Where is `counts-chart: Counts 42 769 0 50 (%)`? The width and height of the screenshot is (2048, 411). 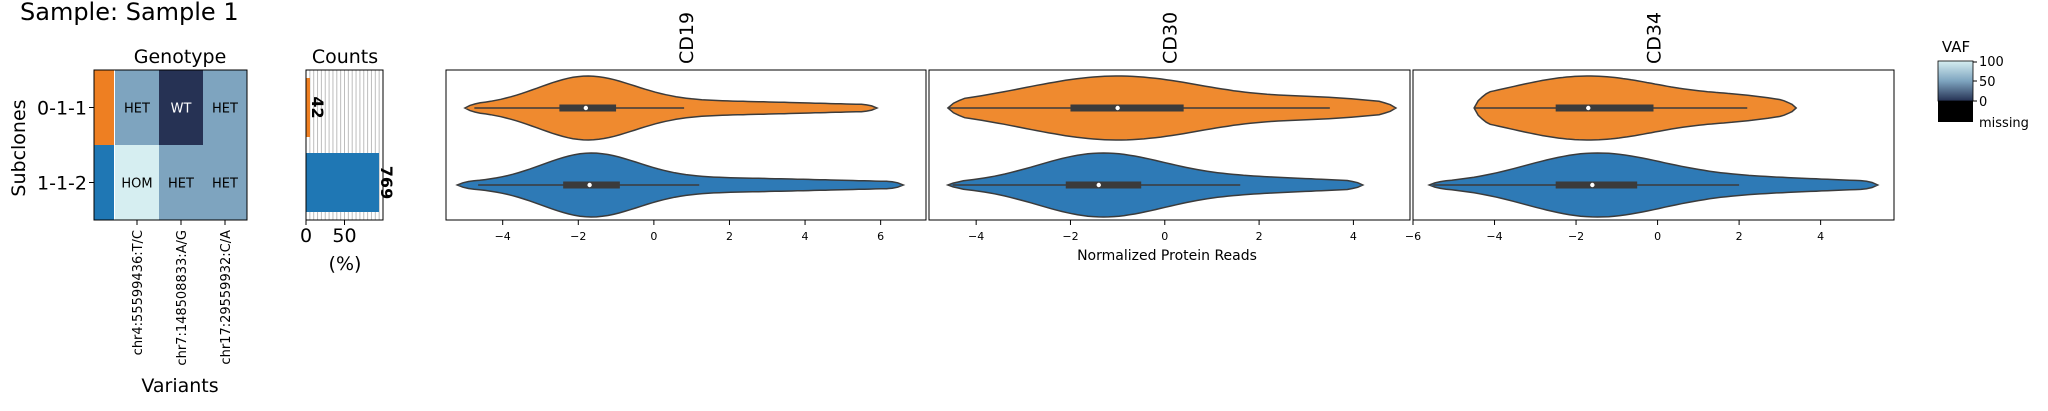 counts-chart: Counts 42 769 0 50 (%) is located at coordinates (348, 160).